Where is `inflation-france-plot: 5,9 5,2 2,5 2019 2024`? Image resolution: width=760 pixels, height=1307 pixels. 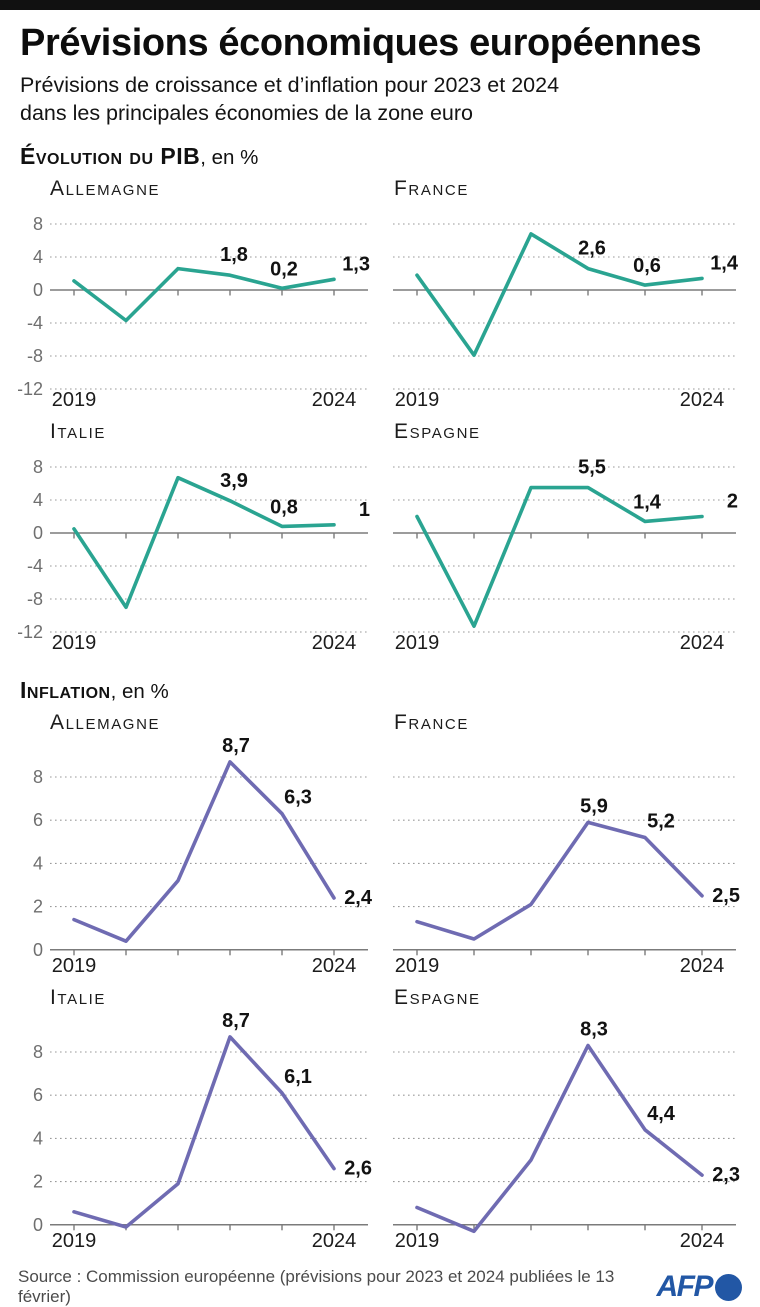
inflation-france-plot: 5,9 5,2 2,5 2019 2024 is located at coordinates (564, 856).